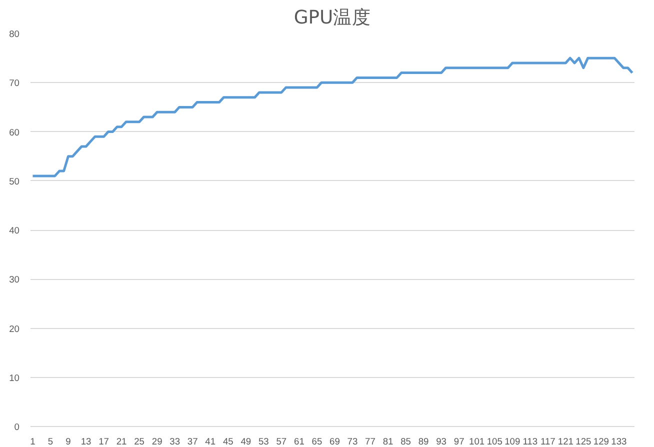  What do you see at coordinates (370, 441) in the screenshot?
I see `x-tick-label: 77` at bounding box center [370, 441].